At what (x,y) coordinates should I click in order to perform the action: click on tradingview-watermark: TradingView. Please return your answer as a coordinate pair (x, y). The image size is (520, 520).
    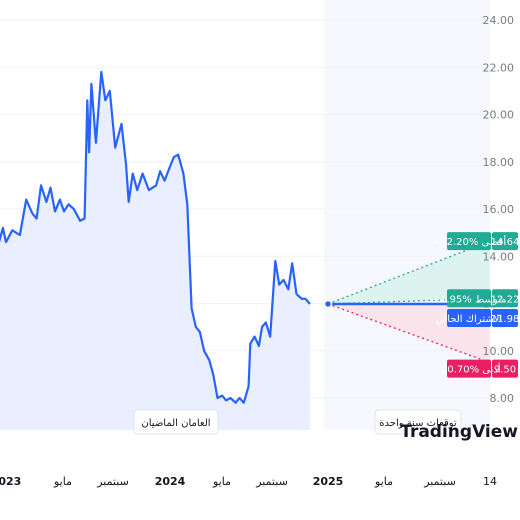
    Looking at the image, I should click on (459, 432).